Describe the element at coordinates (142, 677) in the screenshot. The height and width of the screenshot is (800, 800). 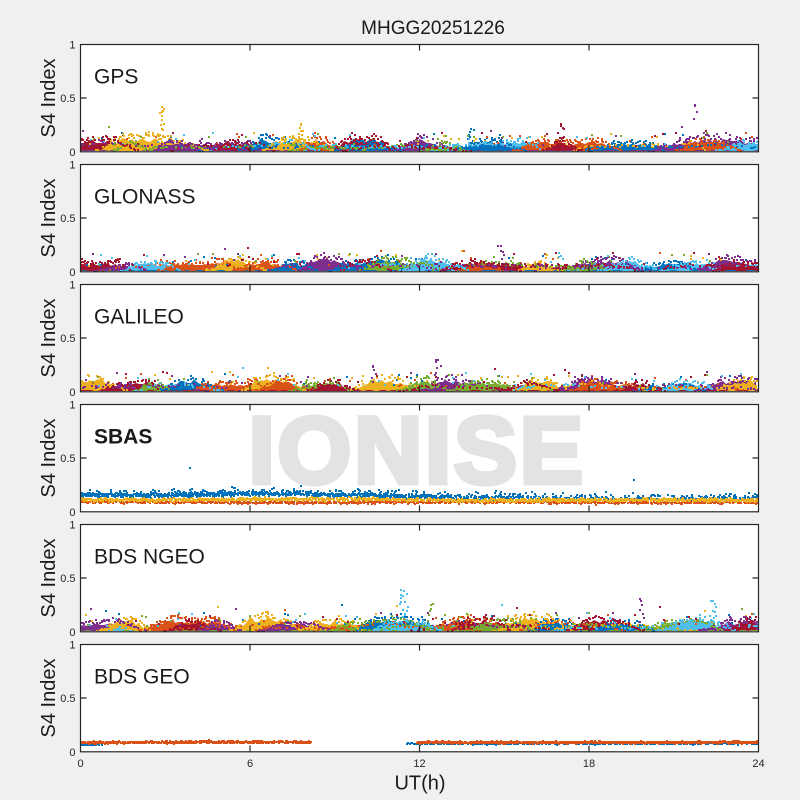
I see `svg-text: BDS GEO` at that location.